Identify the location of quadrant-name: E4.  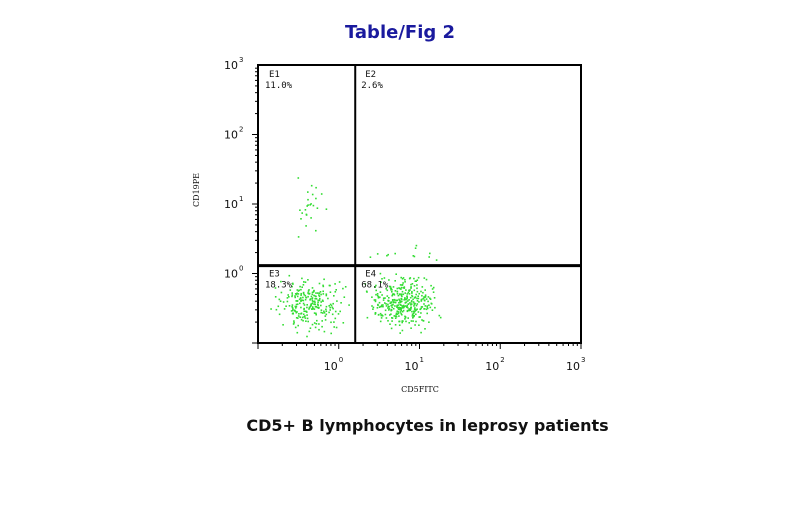
(370, 275).